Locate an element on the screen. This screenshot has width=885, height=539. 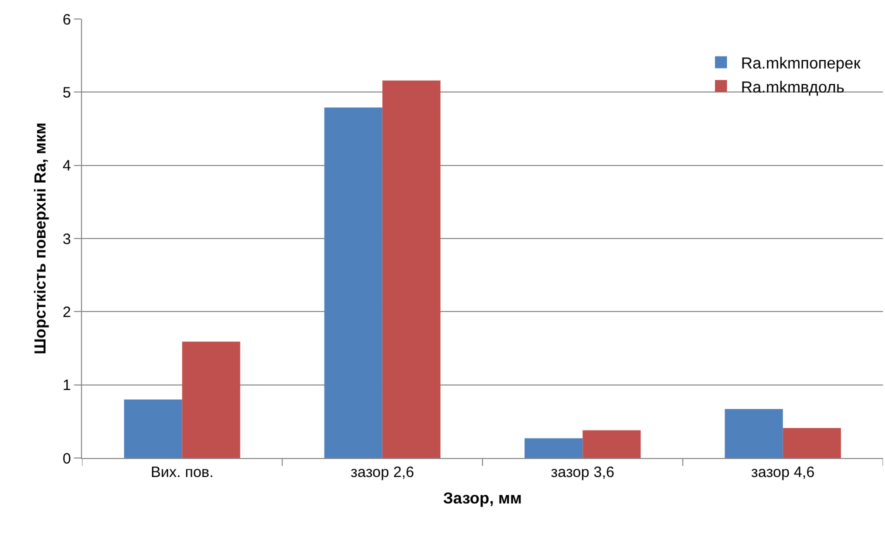
y-tick-label: 1 is located at coordinates (66, 385).